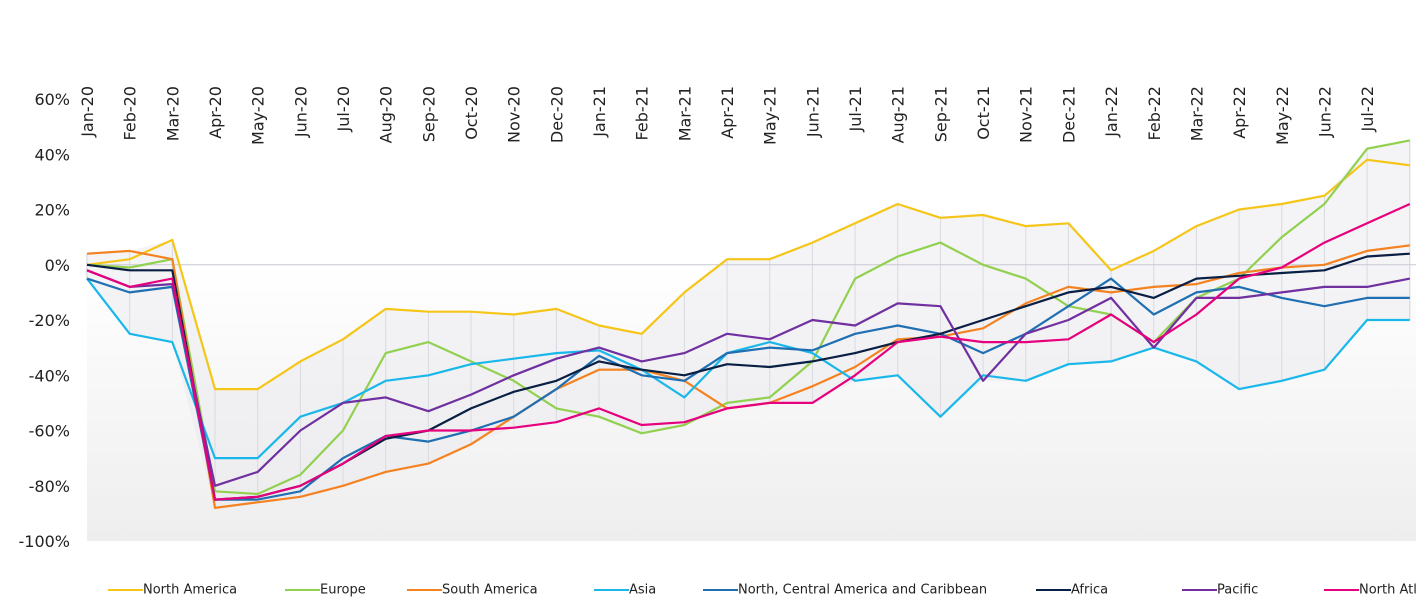 The width and height of the screenshot is (1416, 597). I want to click on x-tick-label: Jan-22, so click(1111, 112).